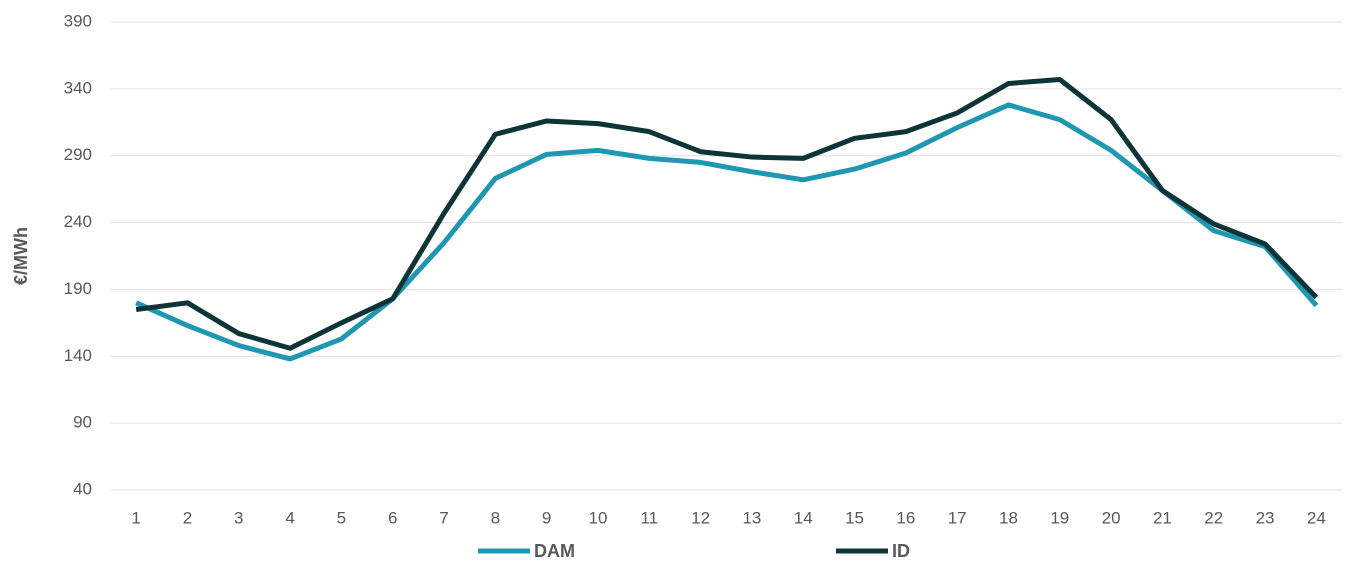 Image resolution: width=1347 pixels, height=567 pixels. Describe the element at coordinates (554, 551) in the screenshot. I see `legend-label: DAM` at that location.